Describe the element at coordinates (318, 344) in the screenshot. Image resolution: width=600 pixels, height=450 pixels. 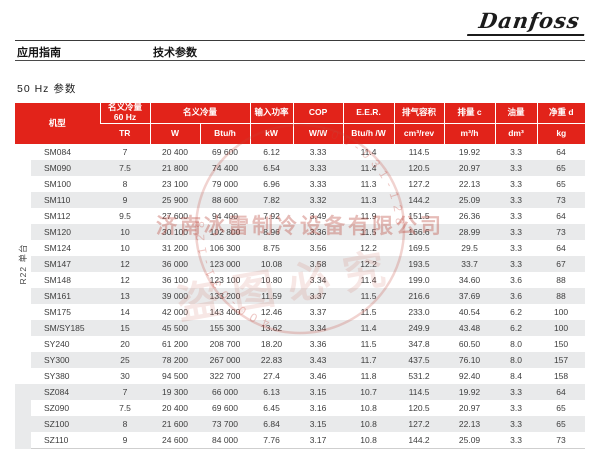
I see `cell-cop: 3.36` at that location.